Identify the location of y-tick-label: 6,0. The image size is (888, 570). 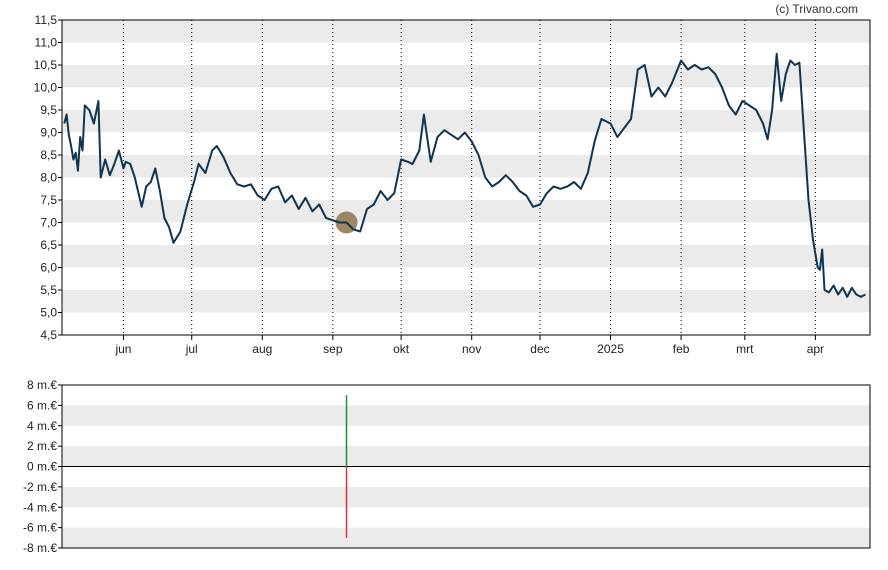
(48, 268).